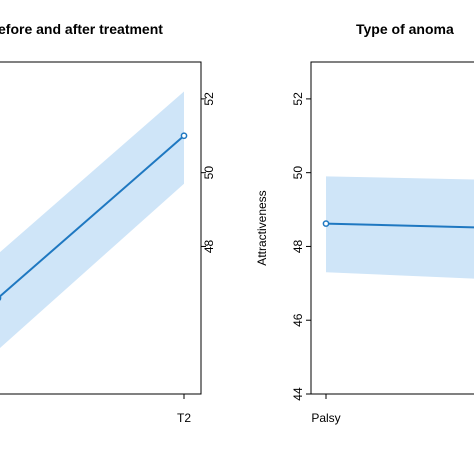 The width and height of the screenshot is (474, 474). Describe the element at coordinates (298, 320) in the screenshot. I see `y-tick-label: 46` at that location.